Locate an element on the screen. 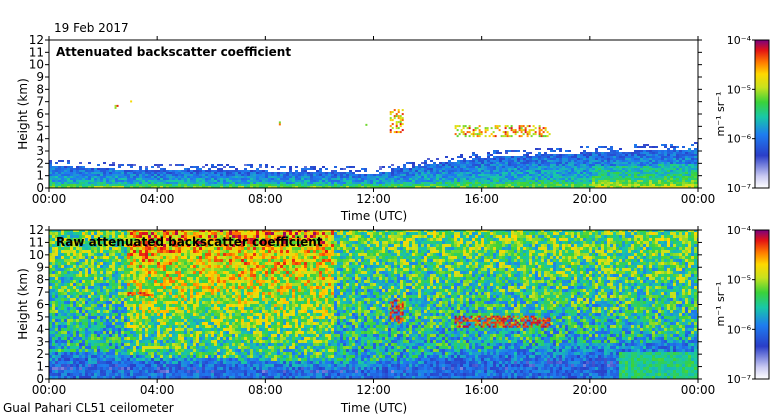 Image resolution: width=780 pixels, height=420 pixels. colorbar-label-bottom: m⁻¹ sr⁻¹ is located at coordinates (720, 304).